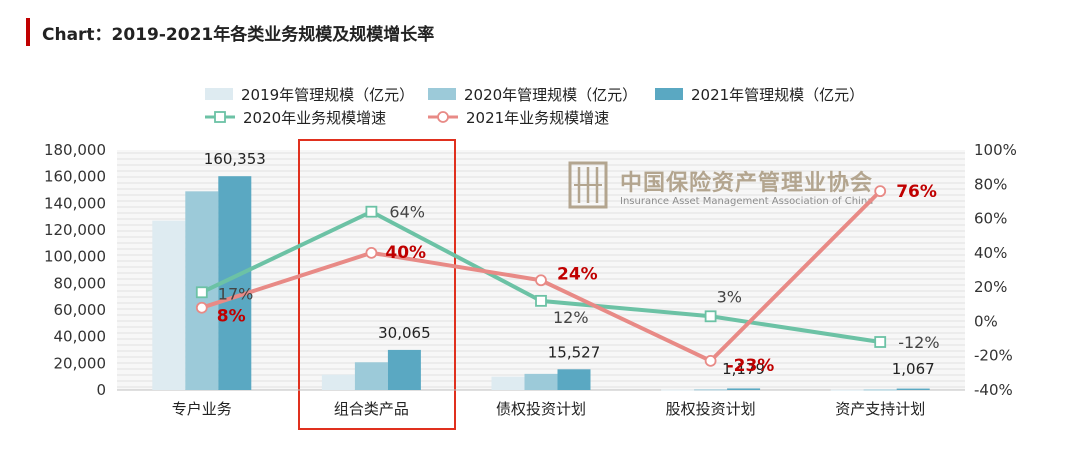 Image resolution: width=1080 pixels, height=462 pixels. Describe the element at coordinates (880, 409) in the screenshot. I see `x-tick-label: 资产支持计划` at that location.